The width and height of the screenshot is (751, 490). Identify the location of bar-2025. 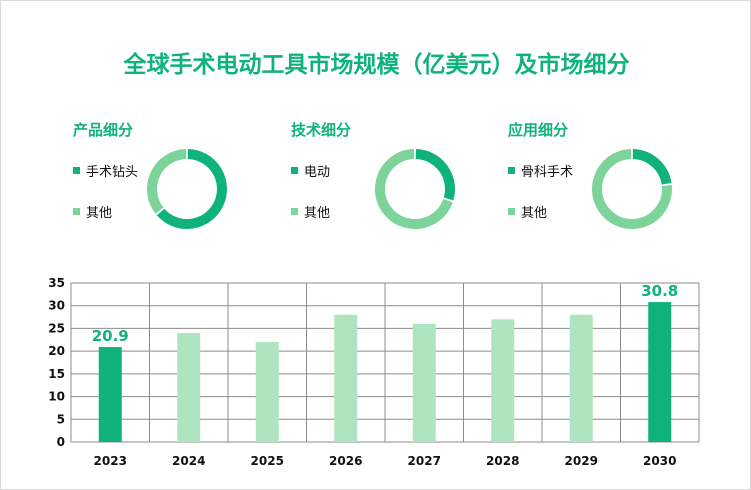
(267, 392).